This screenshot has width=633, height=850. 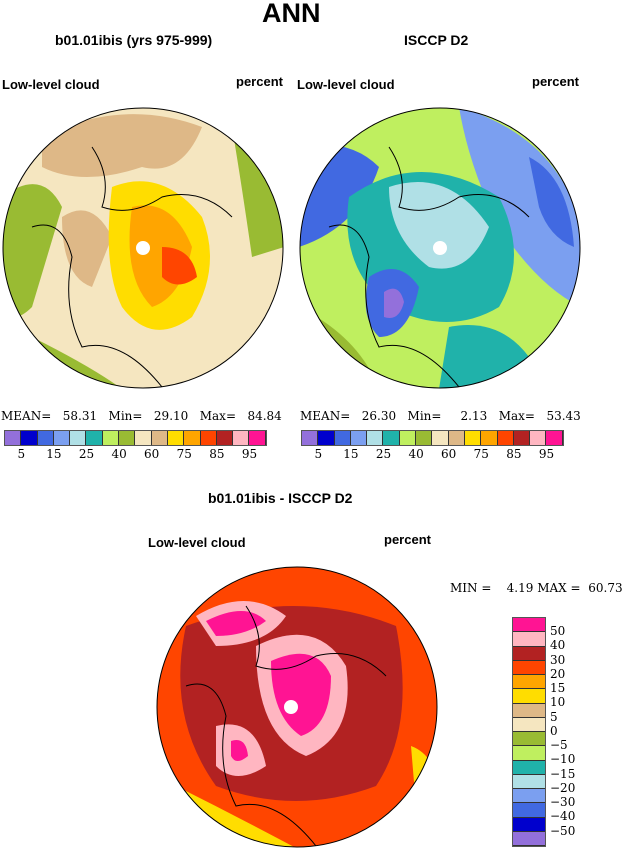 I want to click on left-colorbar, so click(x=135, y=438).